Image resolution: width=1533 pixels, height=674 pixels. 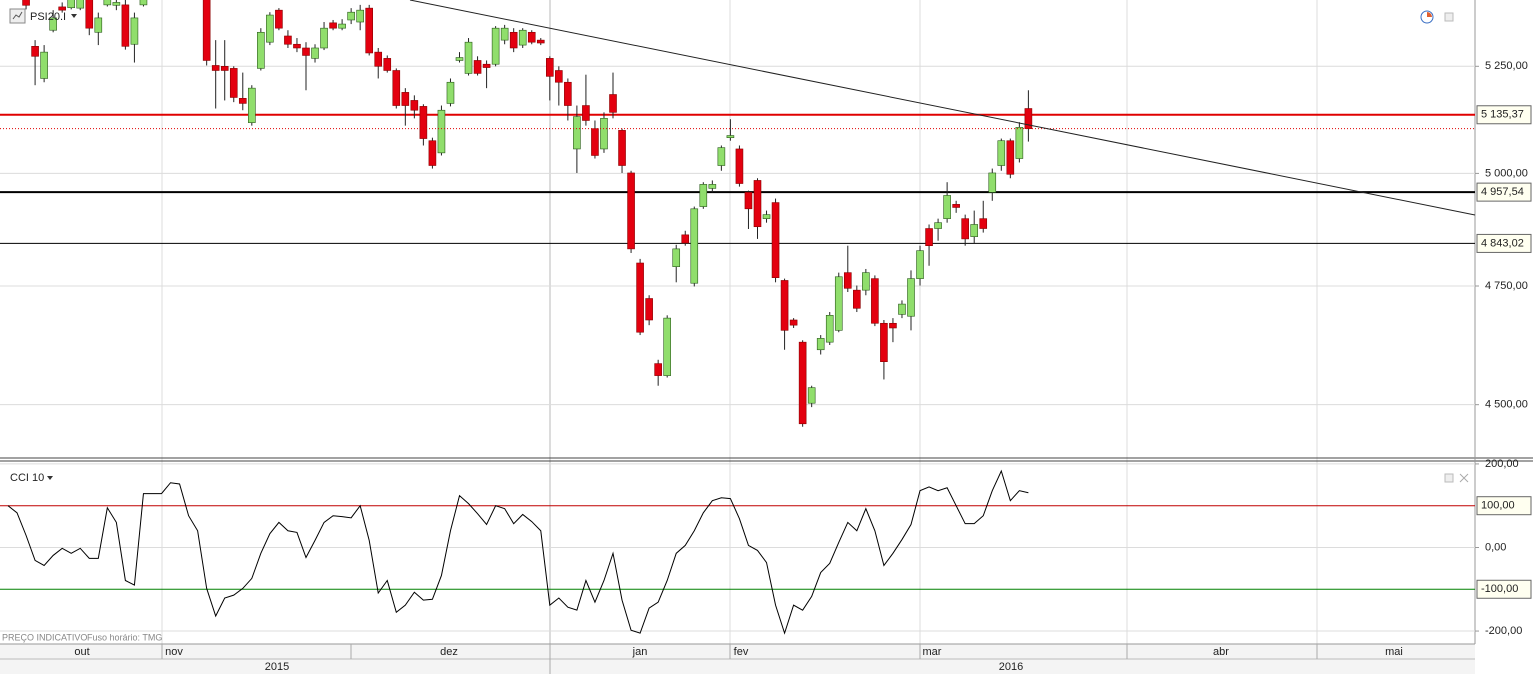 I want to click on y-tick-label: -200,00, so click(x=1503, y=631).